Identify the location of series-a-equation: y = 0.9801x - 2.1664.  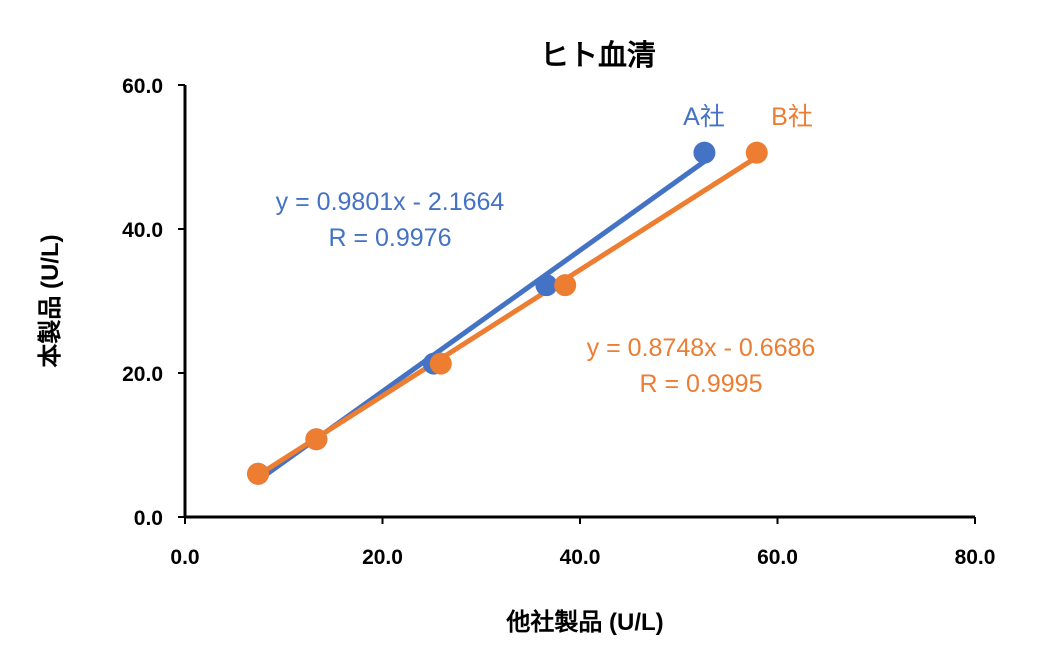
(390, 202).